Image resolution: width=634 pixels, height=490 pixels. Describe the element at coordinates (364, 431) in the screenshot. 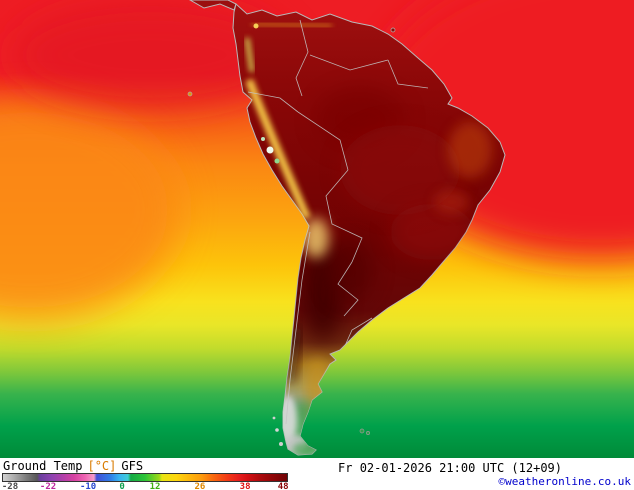

I see `falkland-islands` at that location.